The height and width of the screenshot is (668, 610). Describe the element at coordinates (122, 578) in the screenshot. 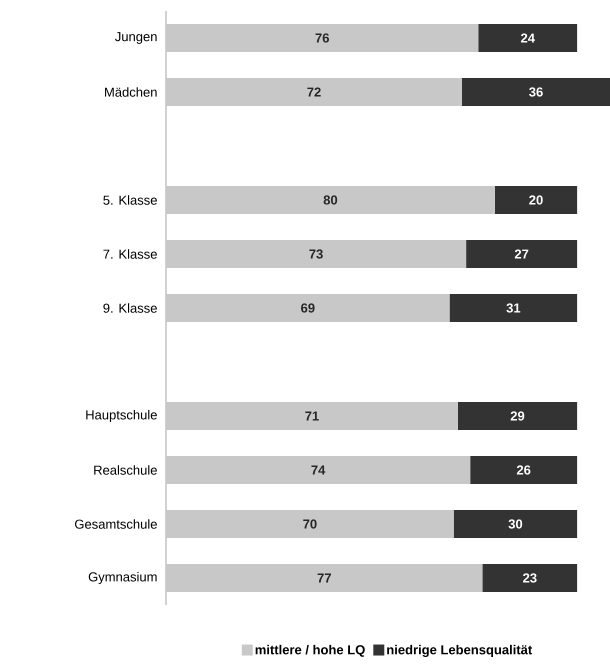

I see `y-tick-label: Gymnasium` at that location.